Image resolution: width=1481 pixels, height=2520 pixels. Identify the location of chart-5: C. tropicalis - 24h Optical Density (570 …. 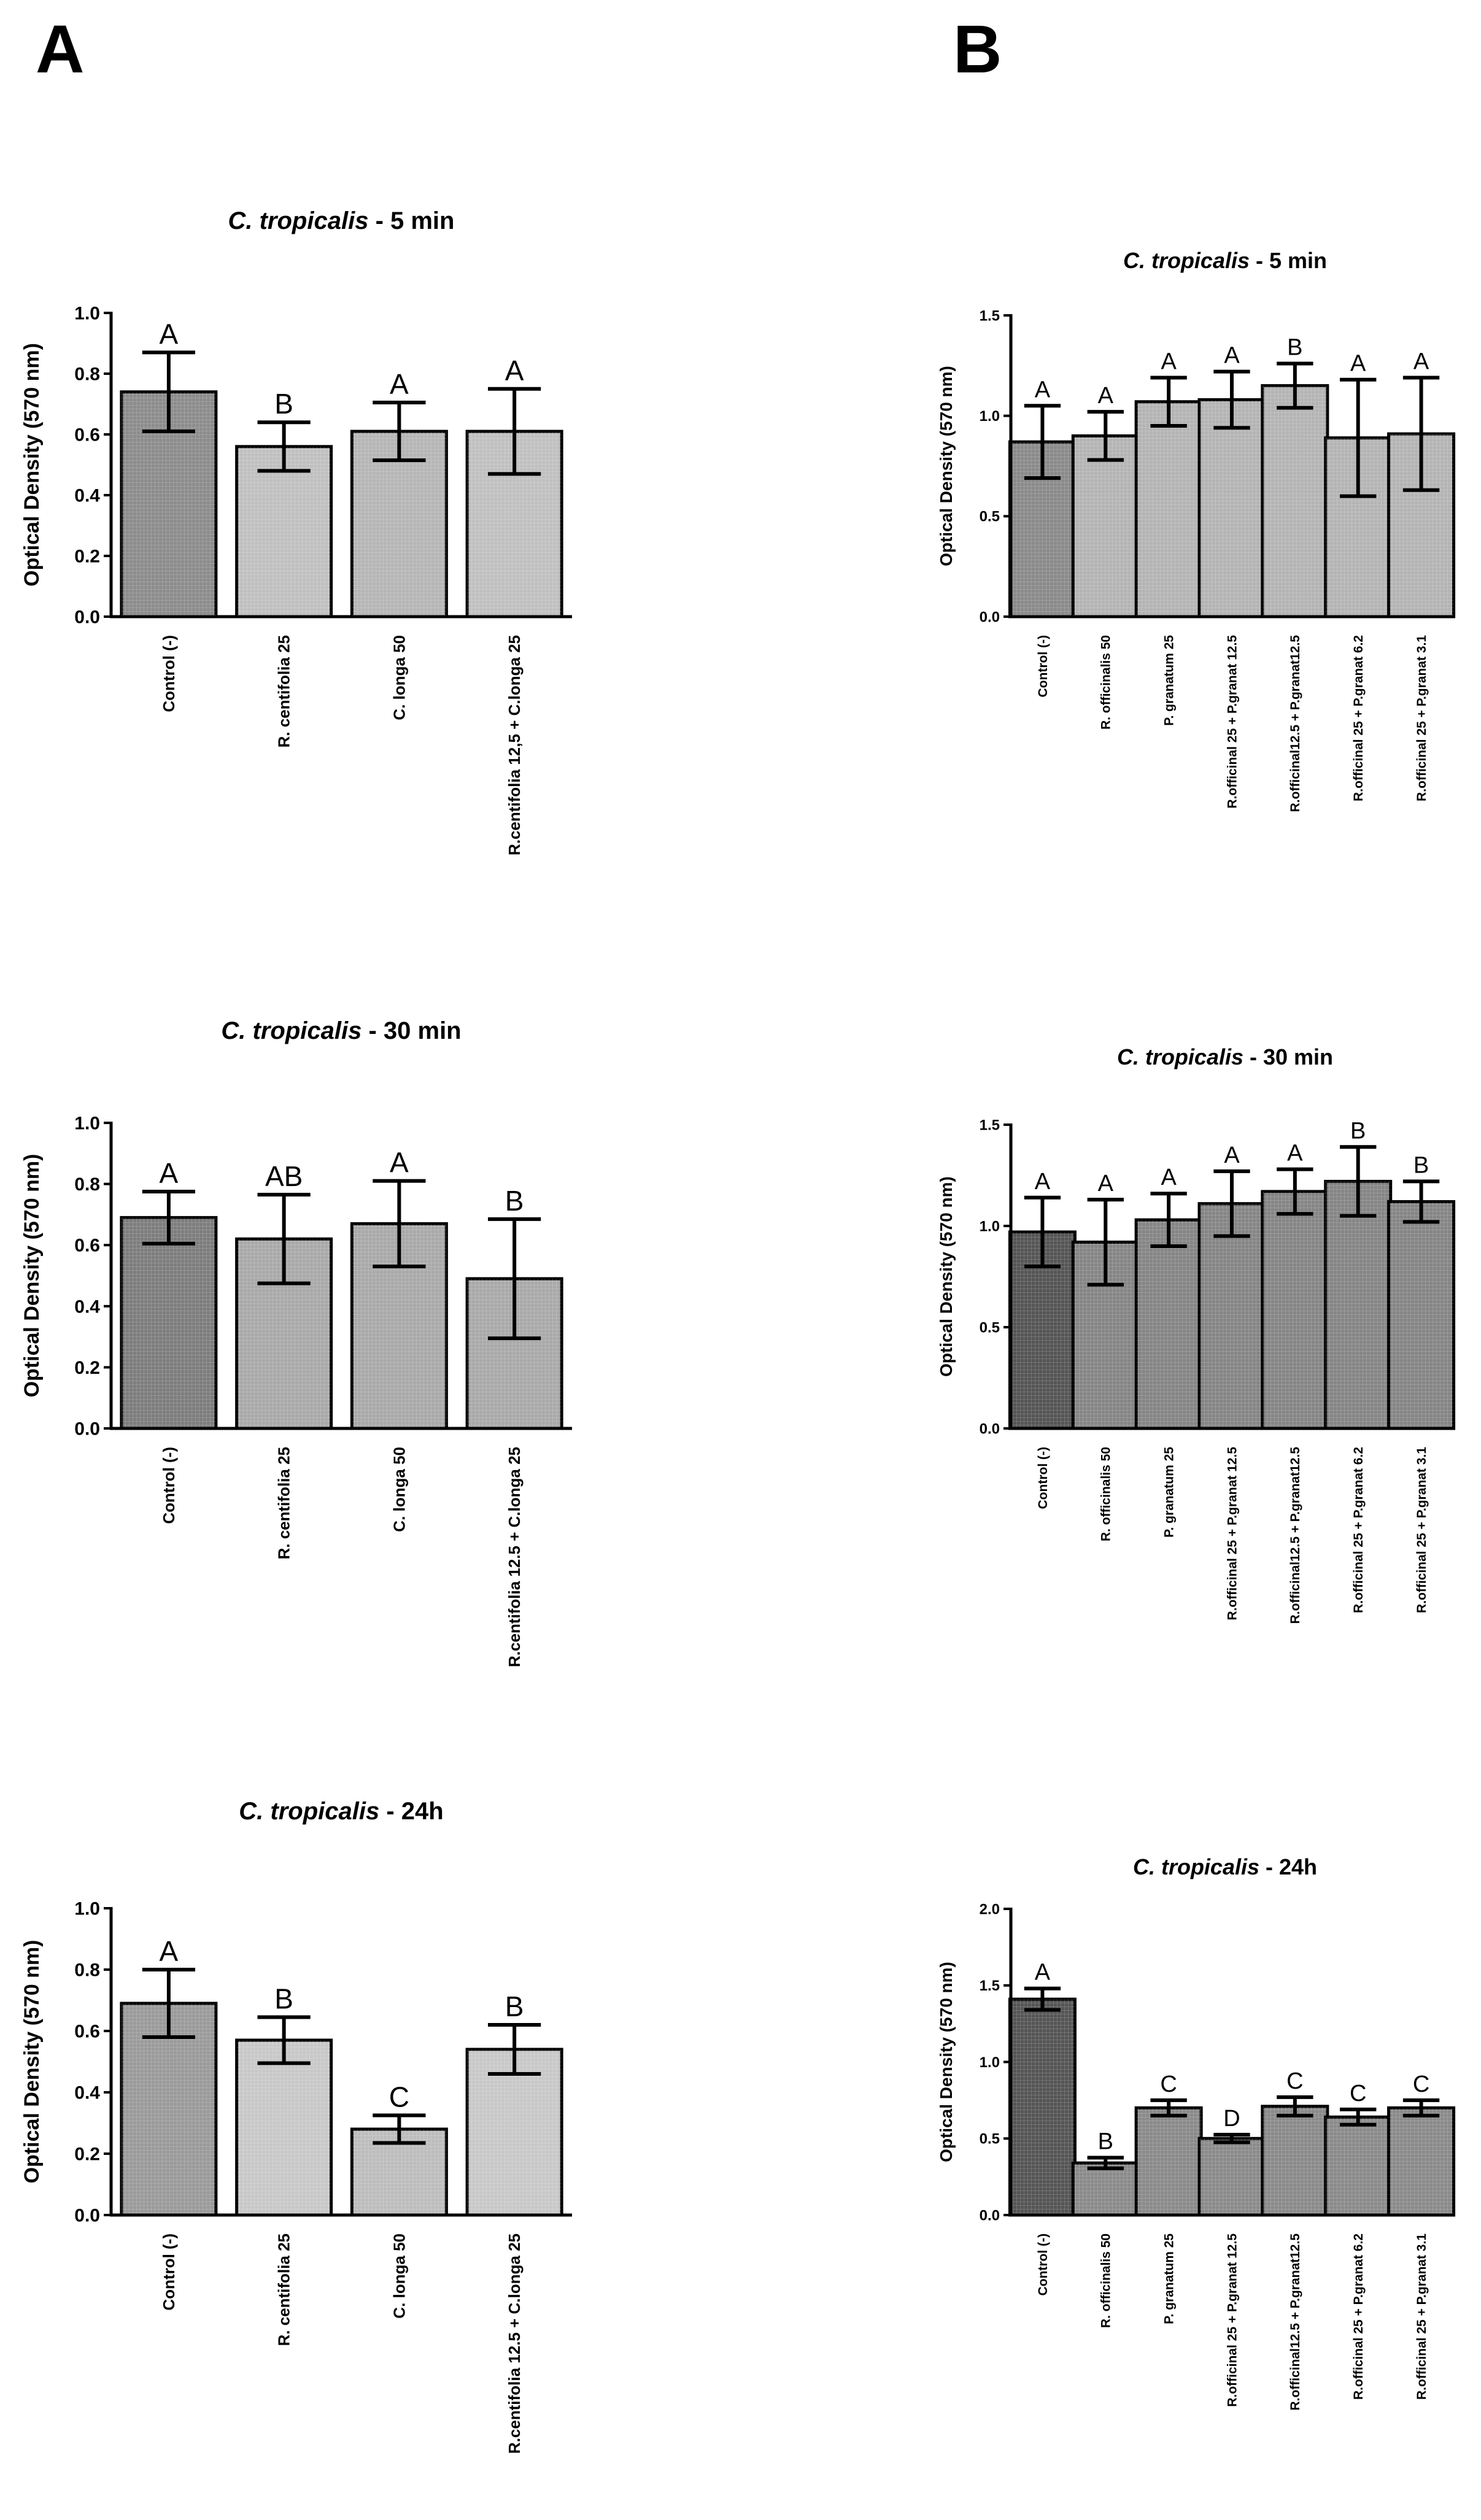
(296, 2126).